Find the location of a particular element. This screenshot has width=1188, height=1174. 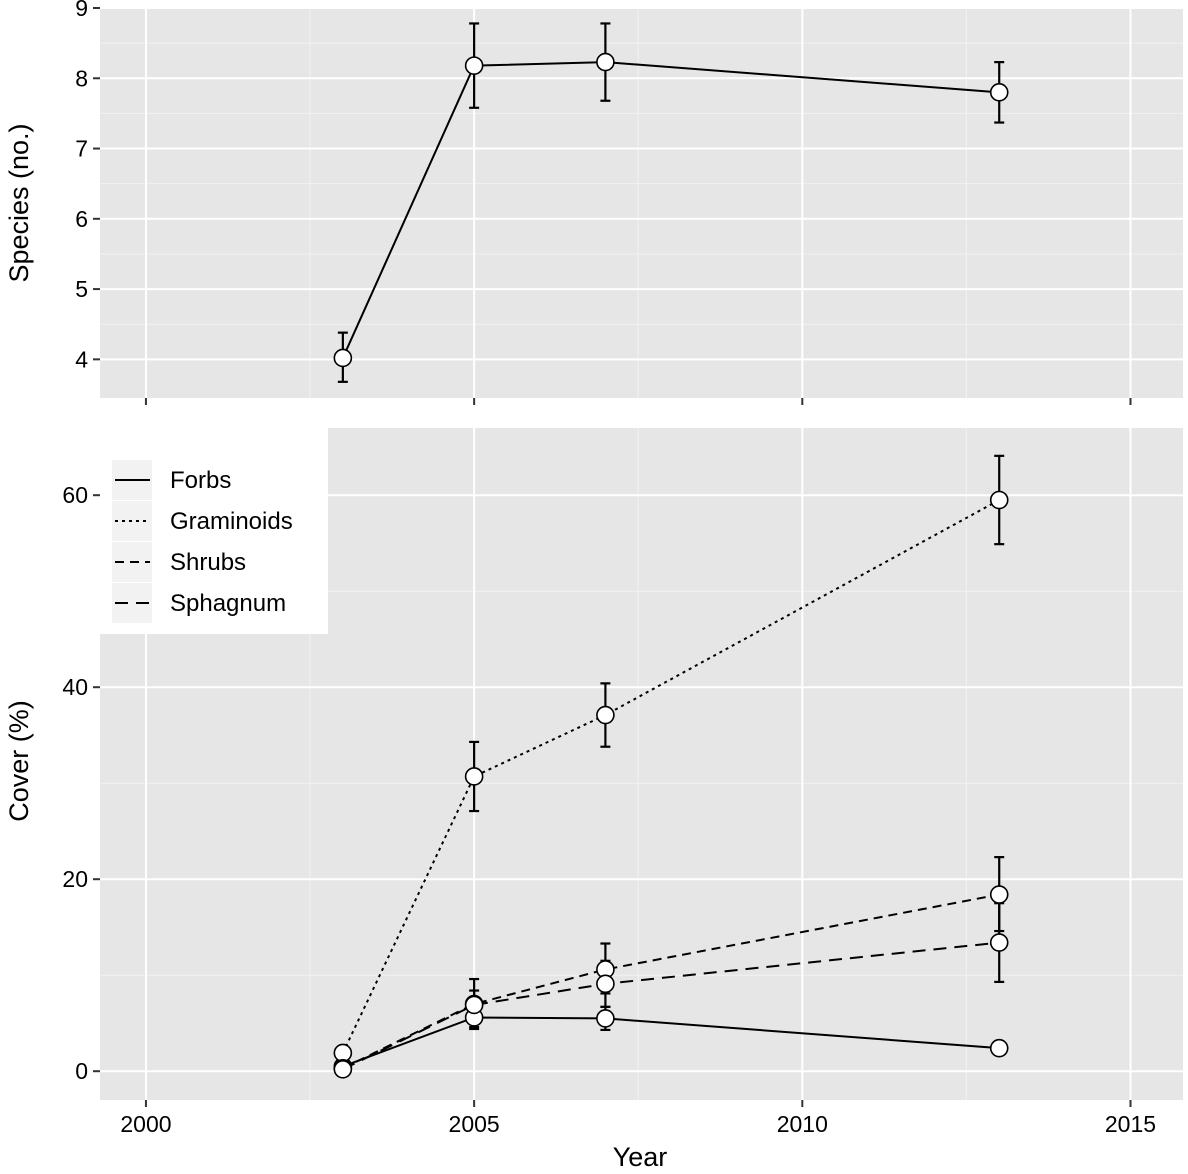

series-line-shrubs is located at coordinates (671, 981).